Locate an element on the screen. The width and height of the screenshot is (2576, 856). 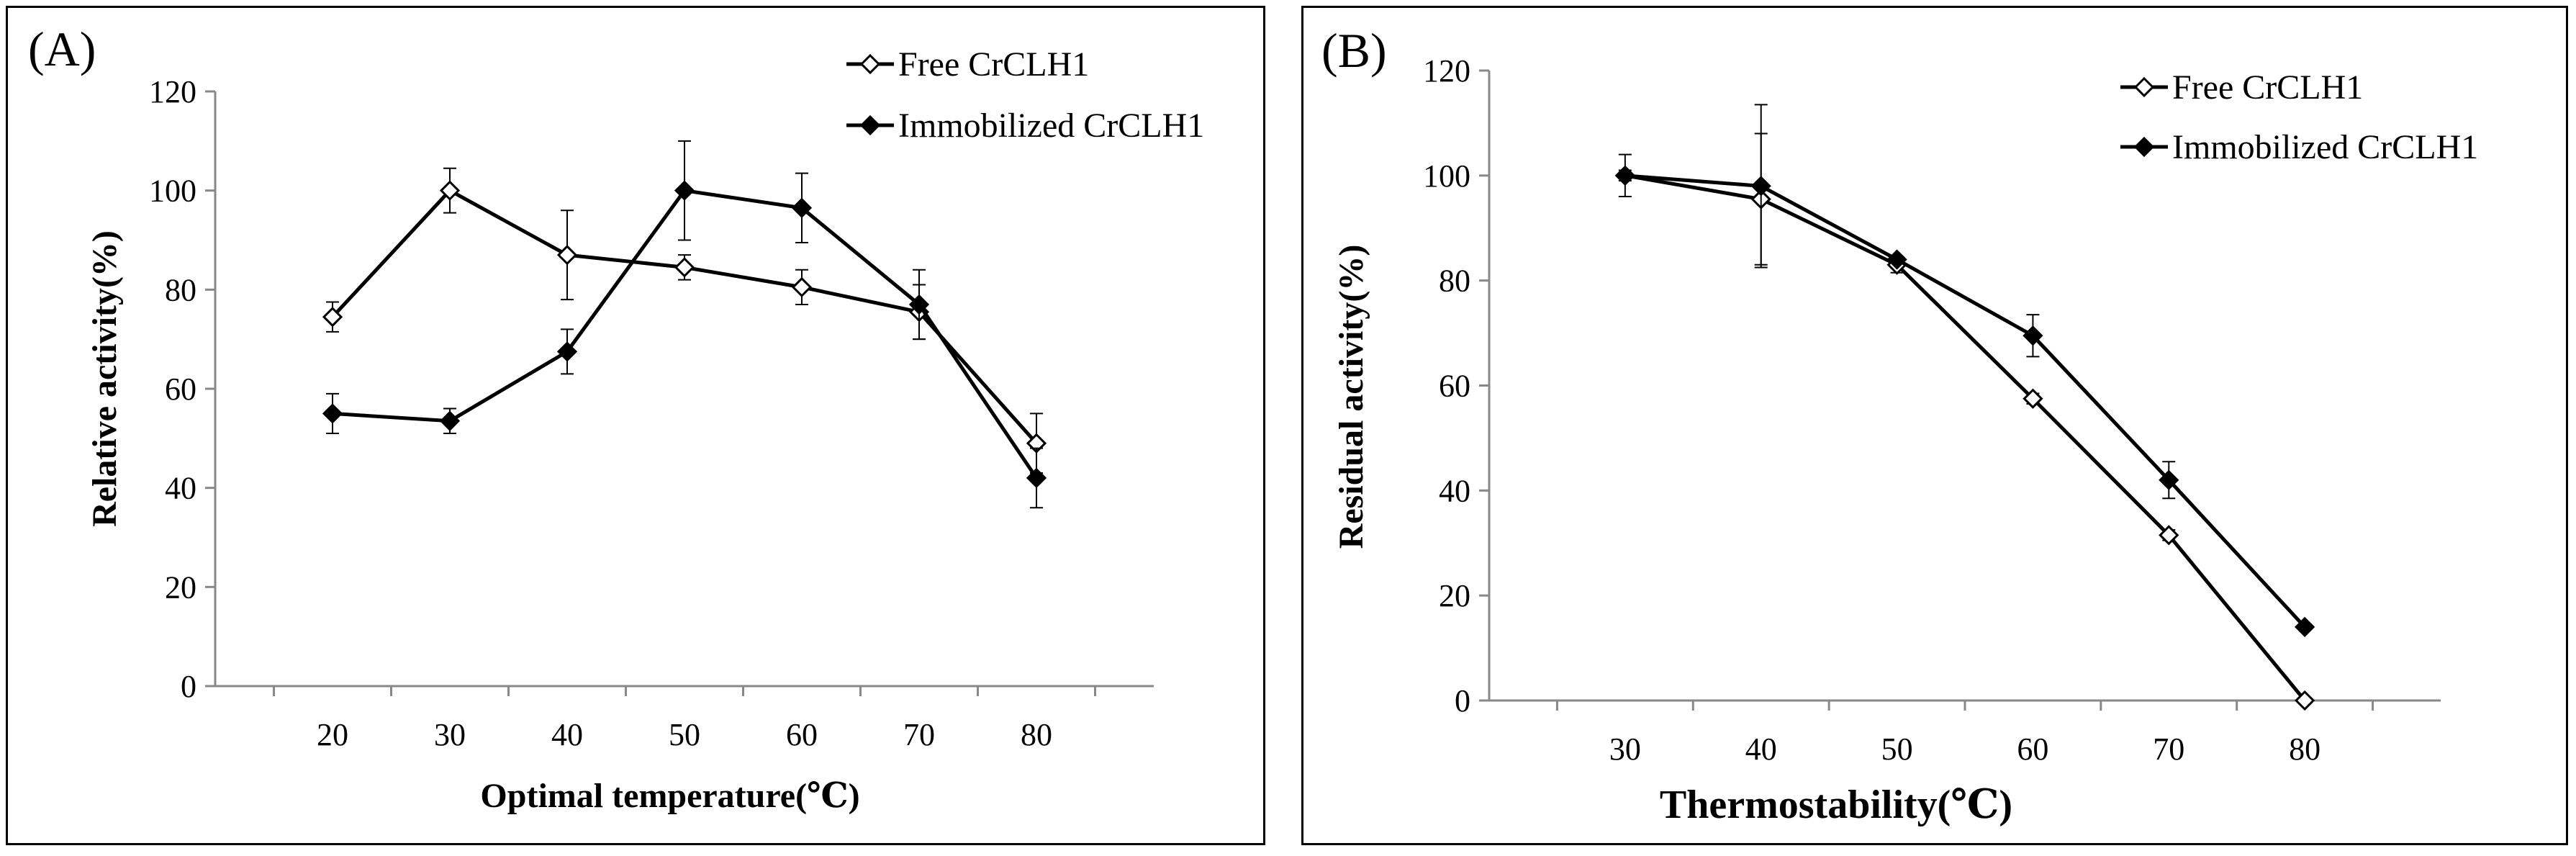
x-tick-label-a: 30 is located at coordinates (450, 734).